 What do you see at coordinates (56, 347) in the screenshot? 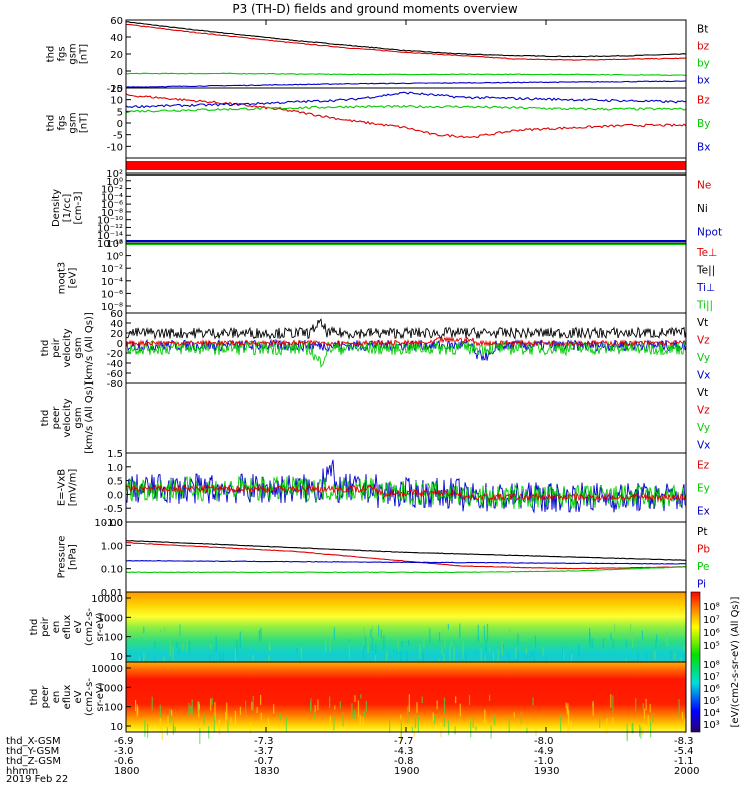
I see `peirv-ylabel-line: peir` at bounding box center [56, 347].